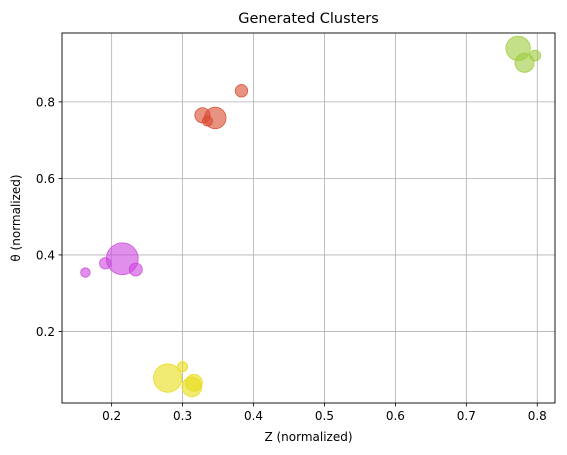  Describe the element at coordinates (45, 332) in the screenshot. I see `y-tick-label: 0.2` at that location.